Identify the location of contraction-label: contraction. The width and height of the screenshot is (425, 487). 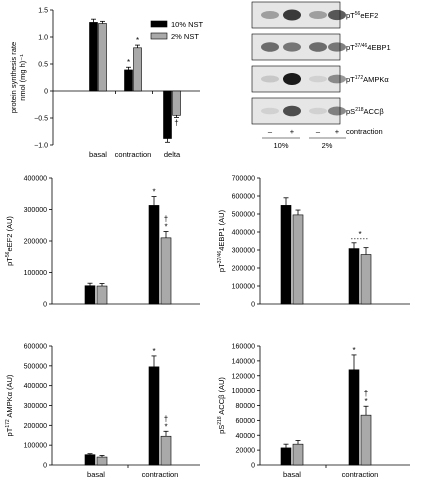
(364, 131).